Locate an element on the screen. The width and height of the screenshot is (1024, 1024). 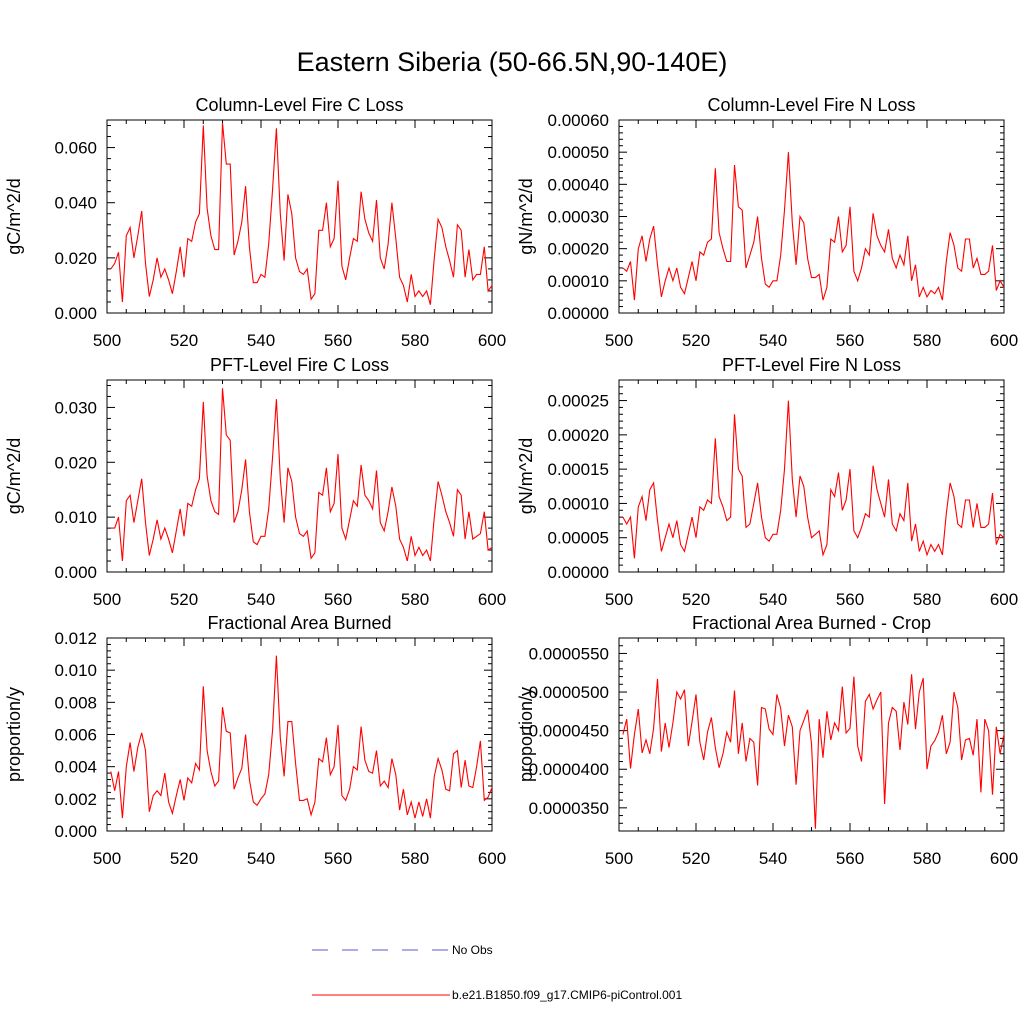
legend-obs-label: No Obs is located at coordinates (472, 950).